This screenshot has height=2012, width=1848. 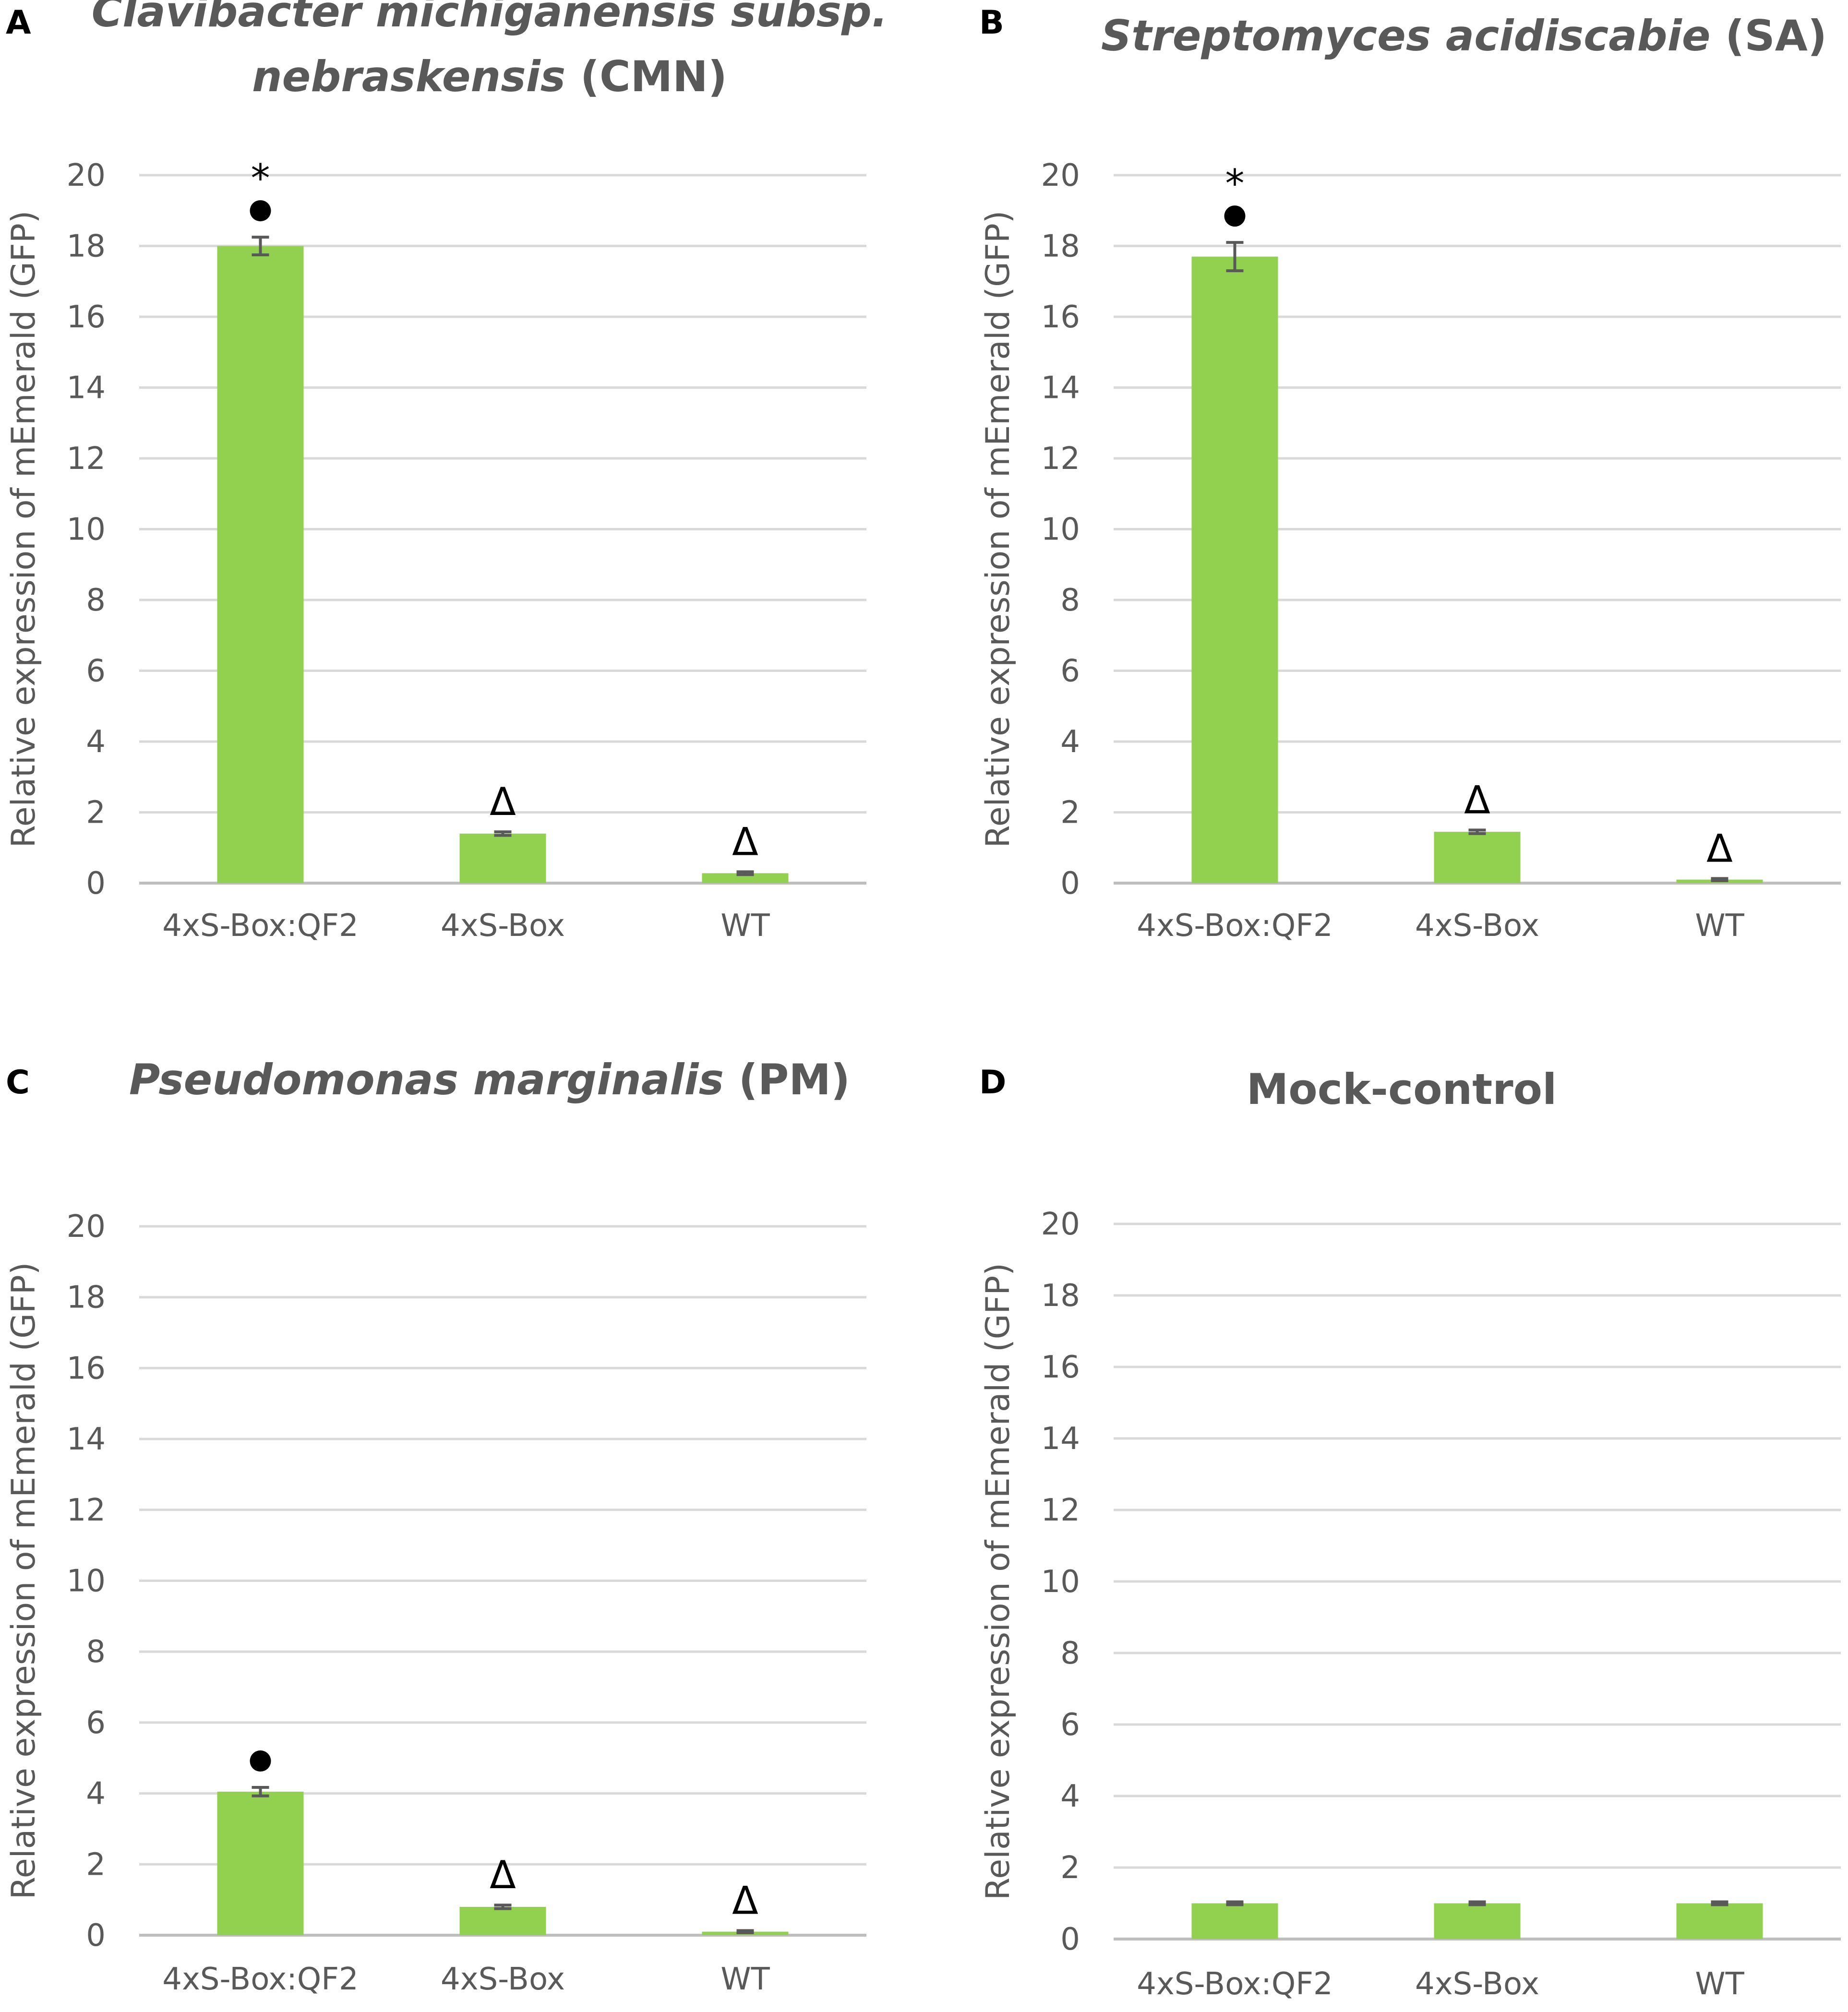 I want to click on chart-title-line: Clavibacter michiganensis subsp., so click(x=490, y=18).